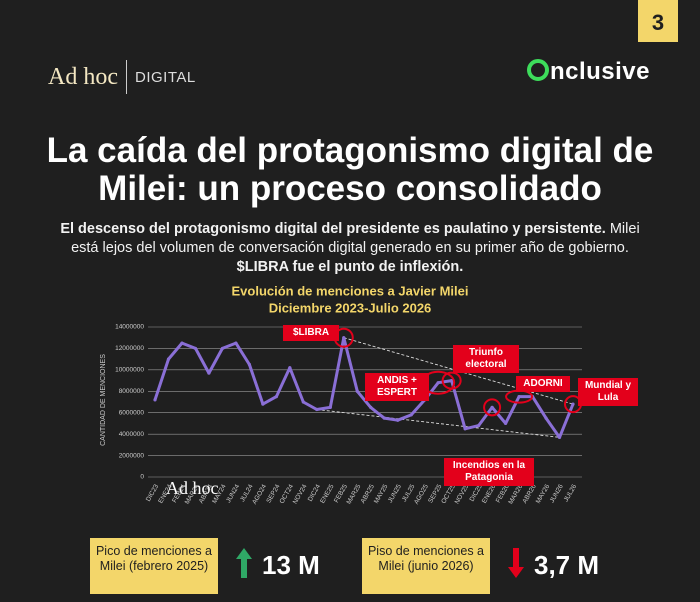 This screenshot has height=602, width=700. What do you see at coordinates (142, 477) in the screenshot?
I see `y-tick-label: 0` at bounding box center [142, 477].